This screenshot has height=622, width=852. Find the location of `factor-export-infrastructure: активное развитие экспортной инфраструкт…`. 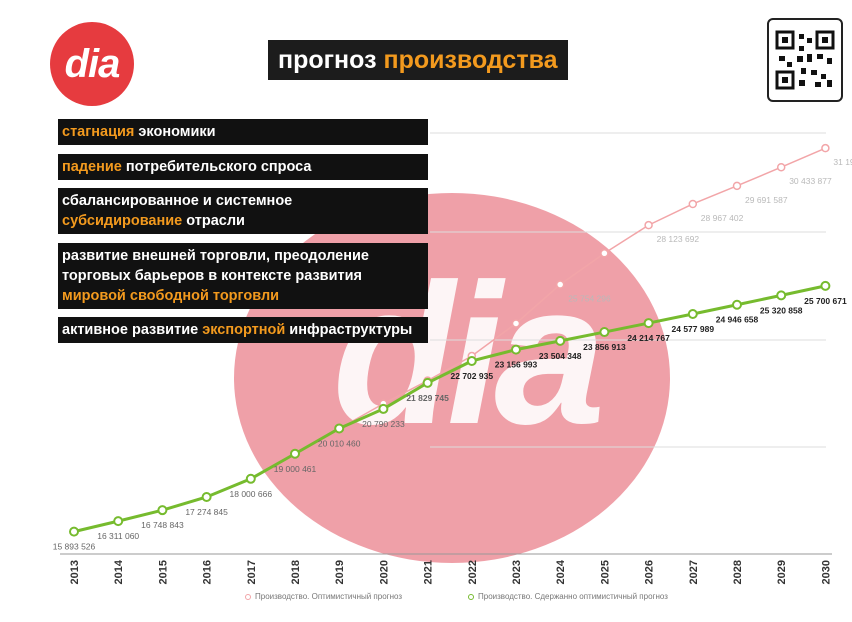

factor-export-infrastructure: активное развитие экспортной инфраструкт… is located at coordinates (243, 330).